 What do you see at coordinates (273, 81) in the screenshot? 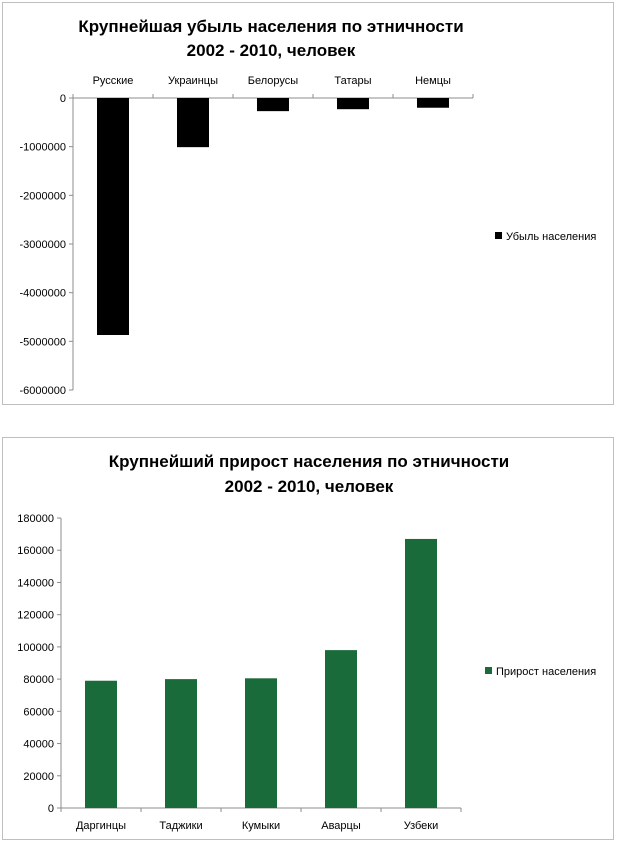
I see `chart-1-category-label: Белорусы` at bounding box center [273, 81].